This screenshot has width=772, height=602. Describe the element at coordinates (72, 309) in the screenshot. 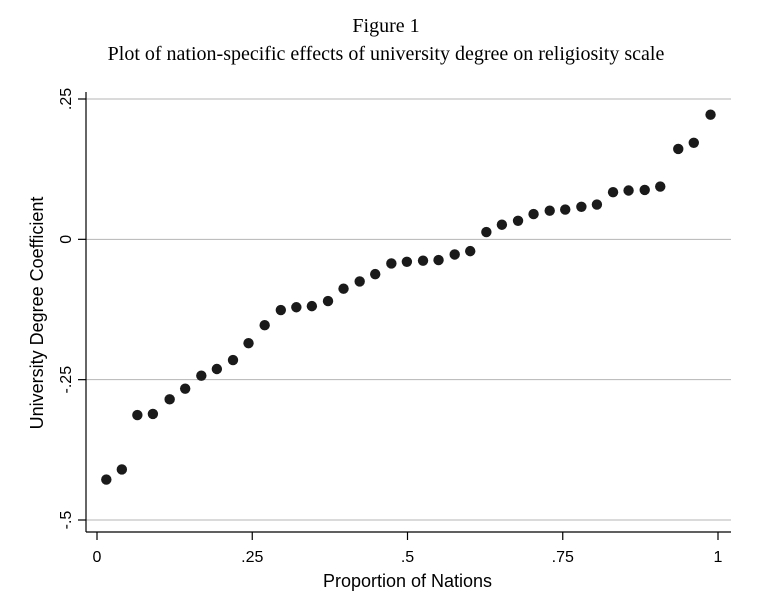

I see `y-axis-ticks: -.5 -.25 0 .25` at that location.